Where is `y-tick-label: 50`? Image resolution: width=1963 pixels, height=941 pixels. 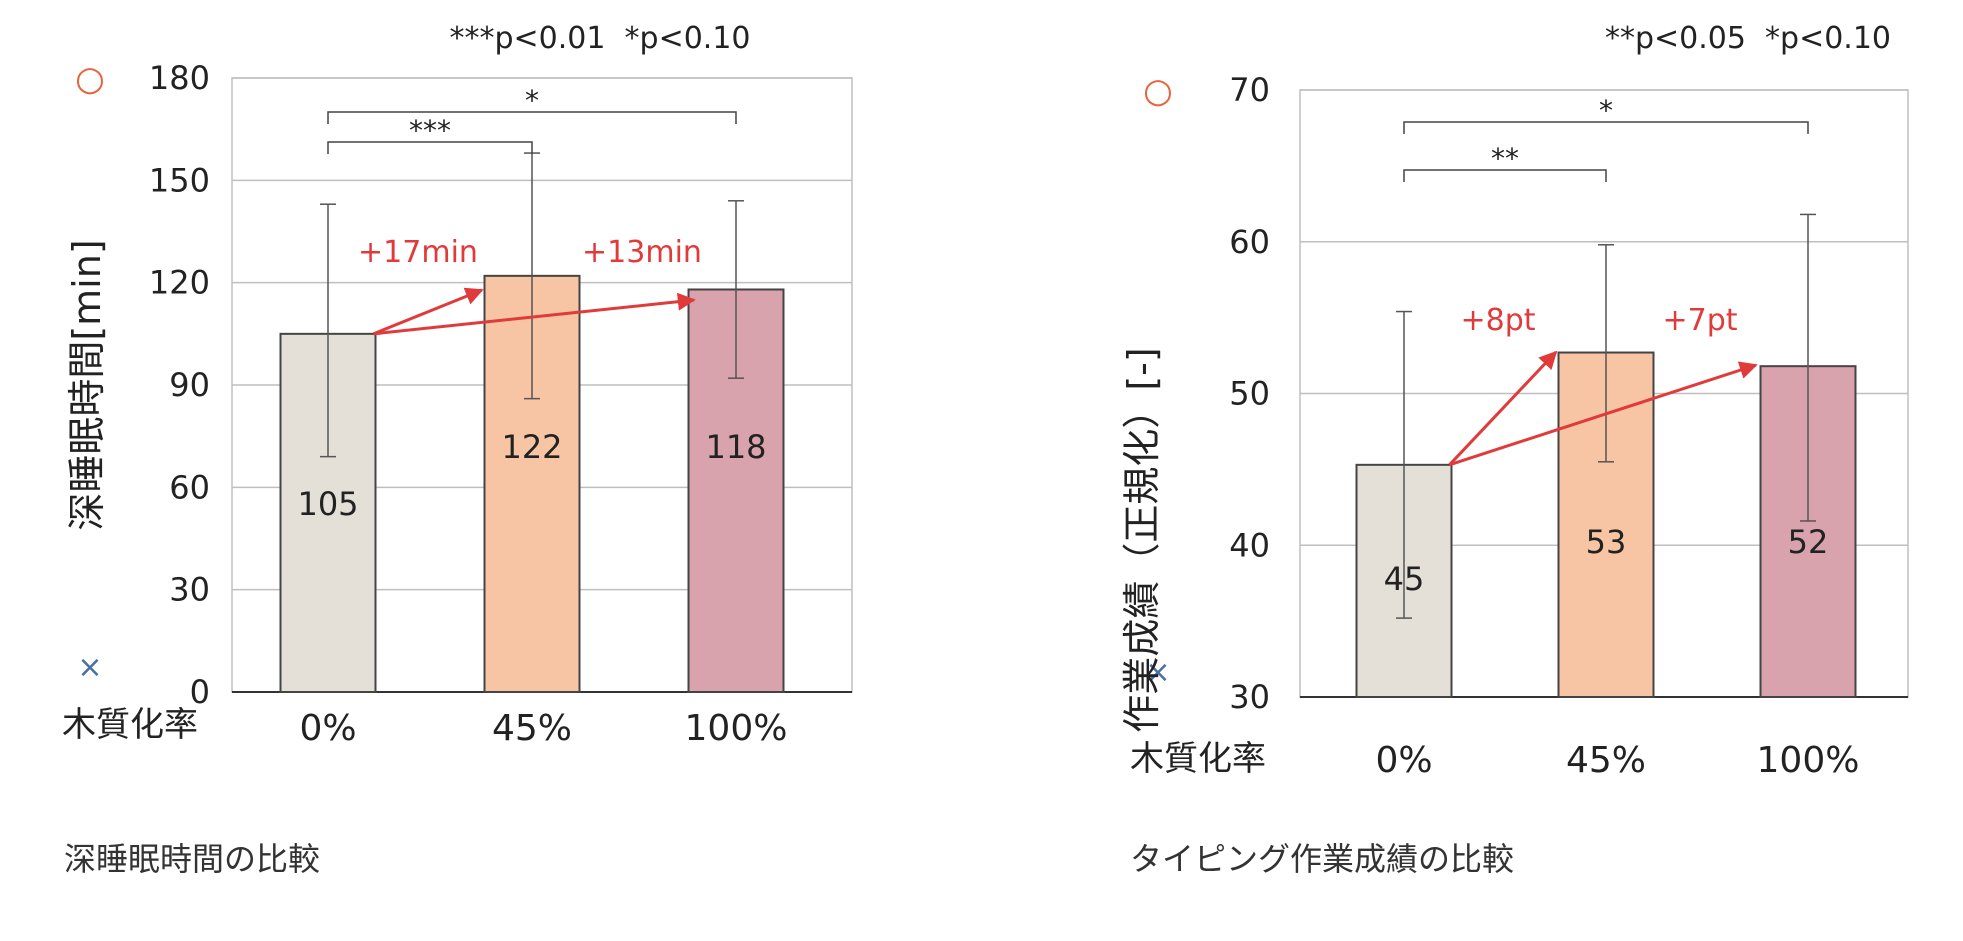
y-tick-label: 50 is located at coordinates (1249, 394).